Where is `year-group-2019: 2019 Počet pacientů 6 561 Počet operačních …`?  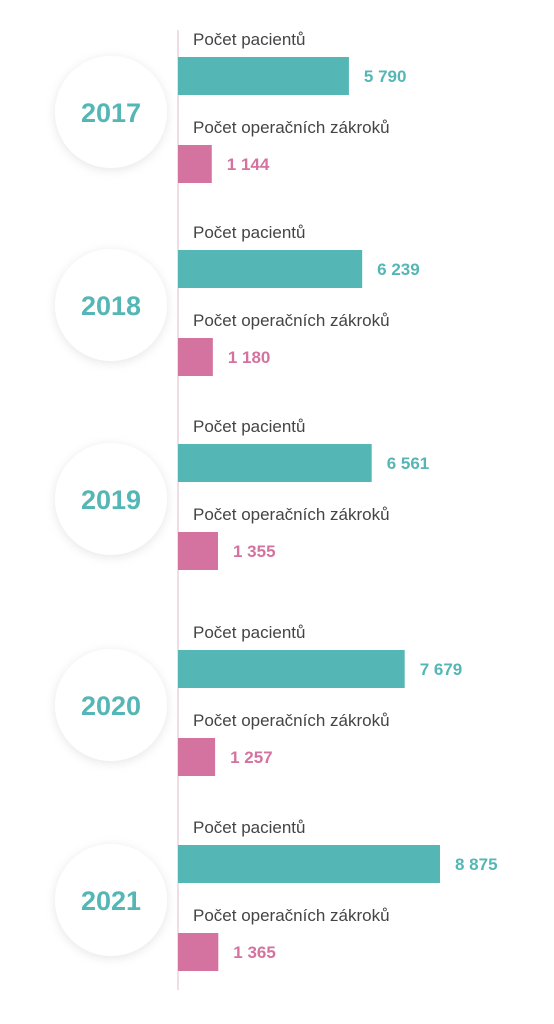 year-group-2019: 2019 Počet pacientů 6 561 Počet operačních … is located at coordinates (242, 493).